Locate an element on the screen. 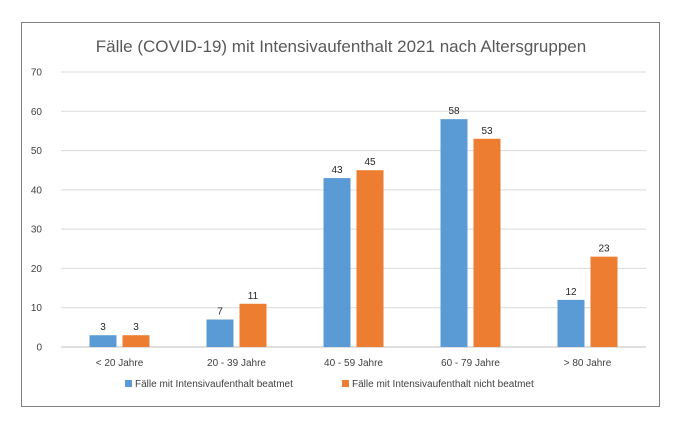  category-label: 20 - 39 Jahre is located at coordinates (236, 363).